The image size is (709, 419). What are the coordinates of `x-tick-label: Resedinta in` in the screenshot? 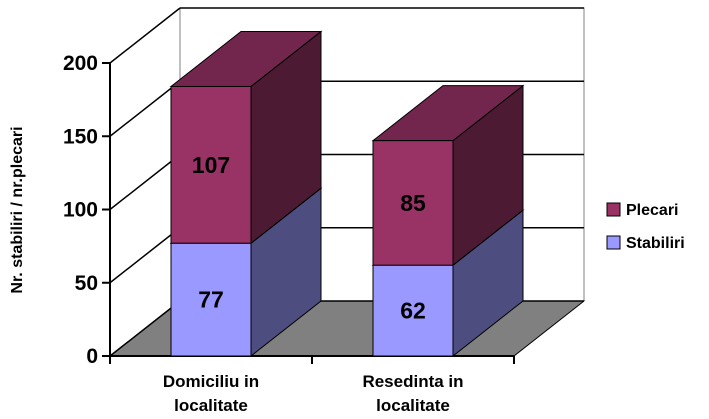 It's located at (412, 381).